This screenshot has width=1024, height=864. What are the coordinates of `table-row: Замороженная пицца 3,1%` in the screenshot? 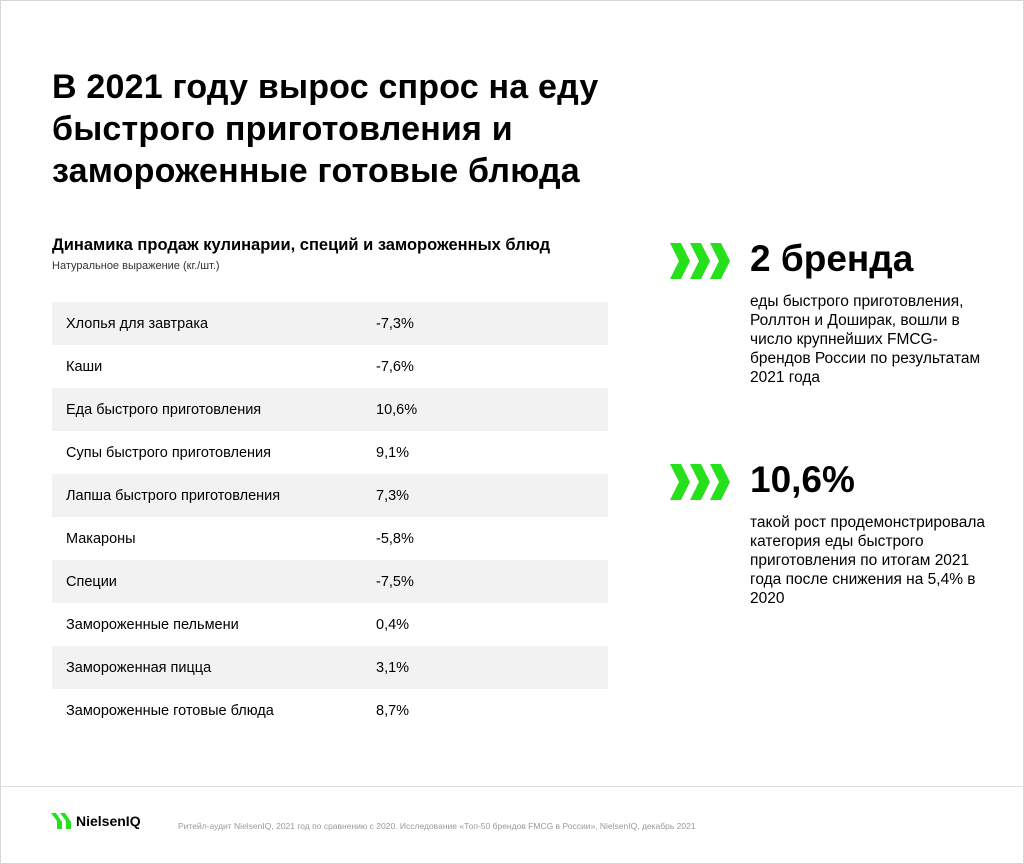 It's located at (330, 667).